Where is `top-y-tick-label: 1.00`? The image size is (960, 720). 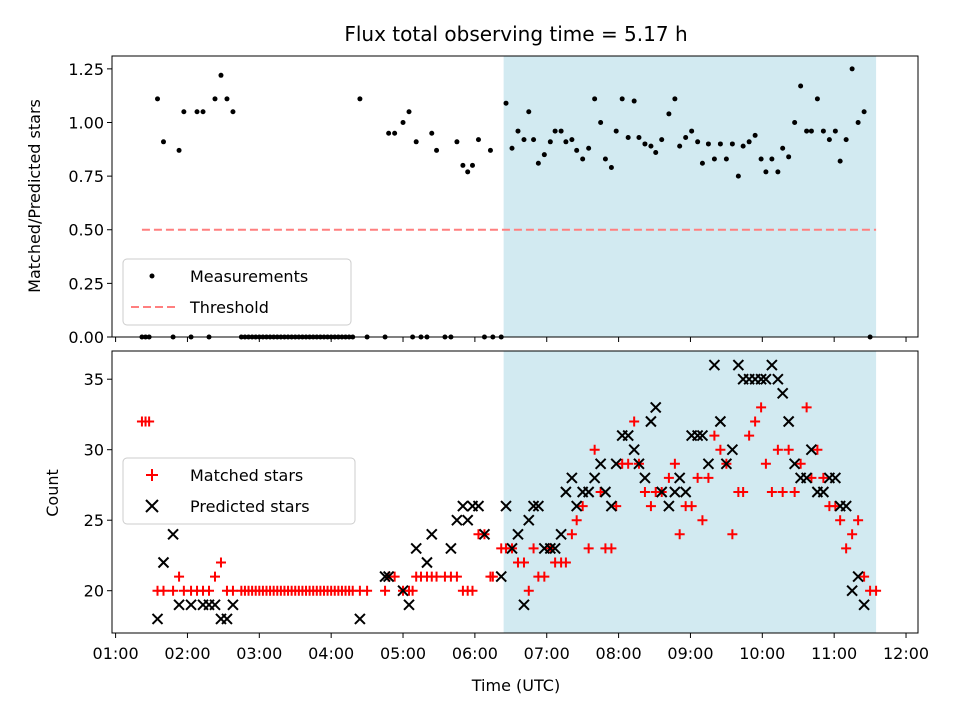
top-y-tick-label: 1.00 is located at coordinates (86, 122).